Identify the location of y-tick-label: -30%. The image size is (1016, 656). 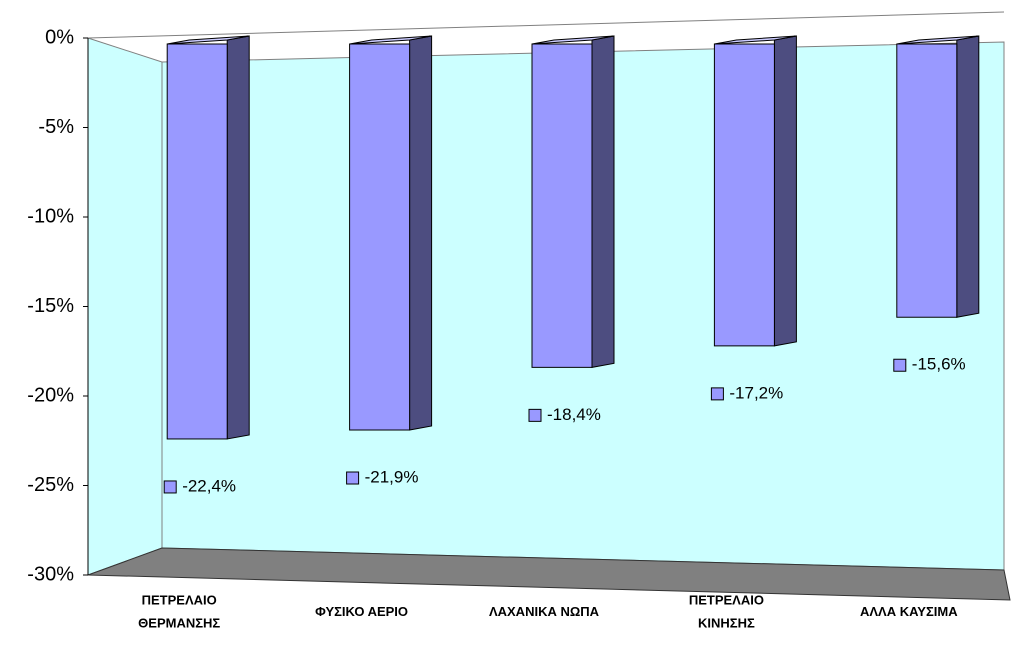
(50, 574).